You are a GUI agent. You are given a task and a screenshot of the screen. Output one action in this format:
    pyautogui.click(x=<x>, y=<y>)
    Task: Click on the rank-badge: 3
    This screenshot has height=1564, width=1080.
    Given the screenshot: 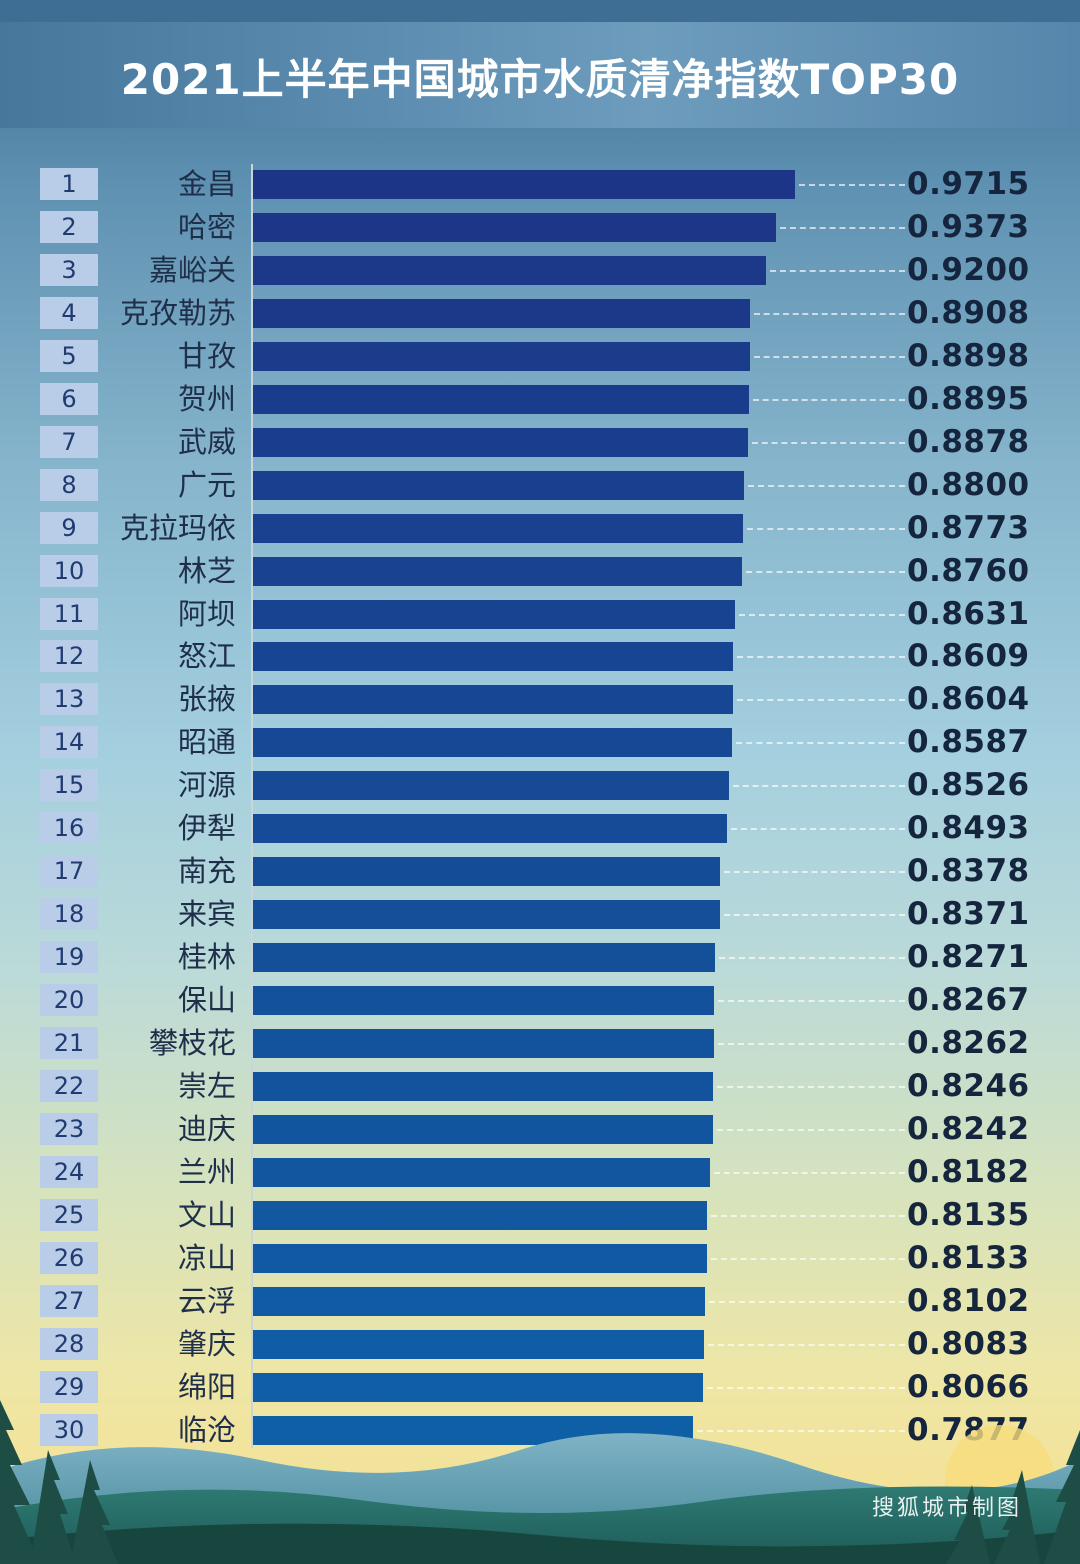 What is the action you would take?
    pyautogui.click(x=69, y=269)
    